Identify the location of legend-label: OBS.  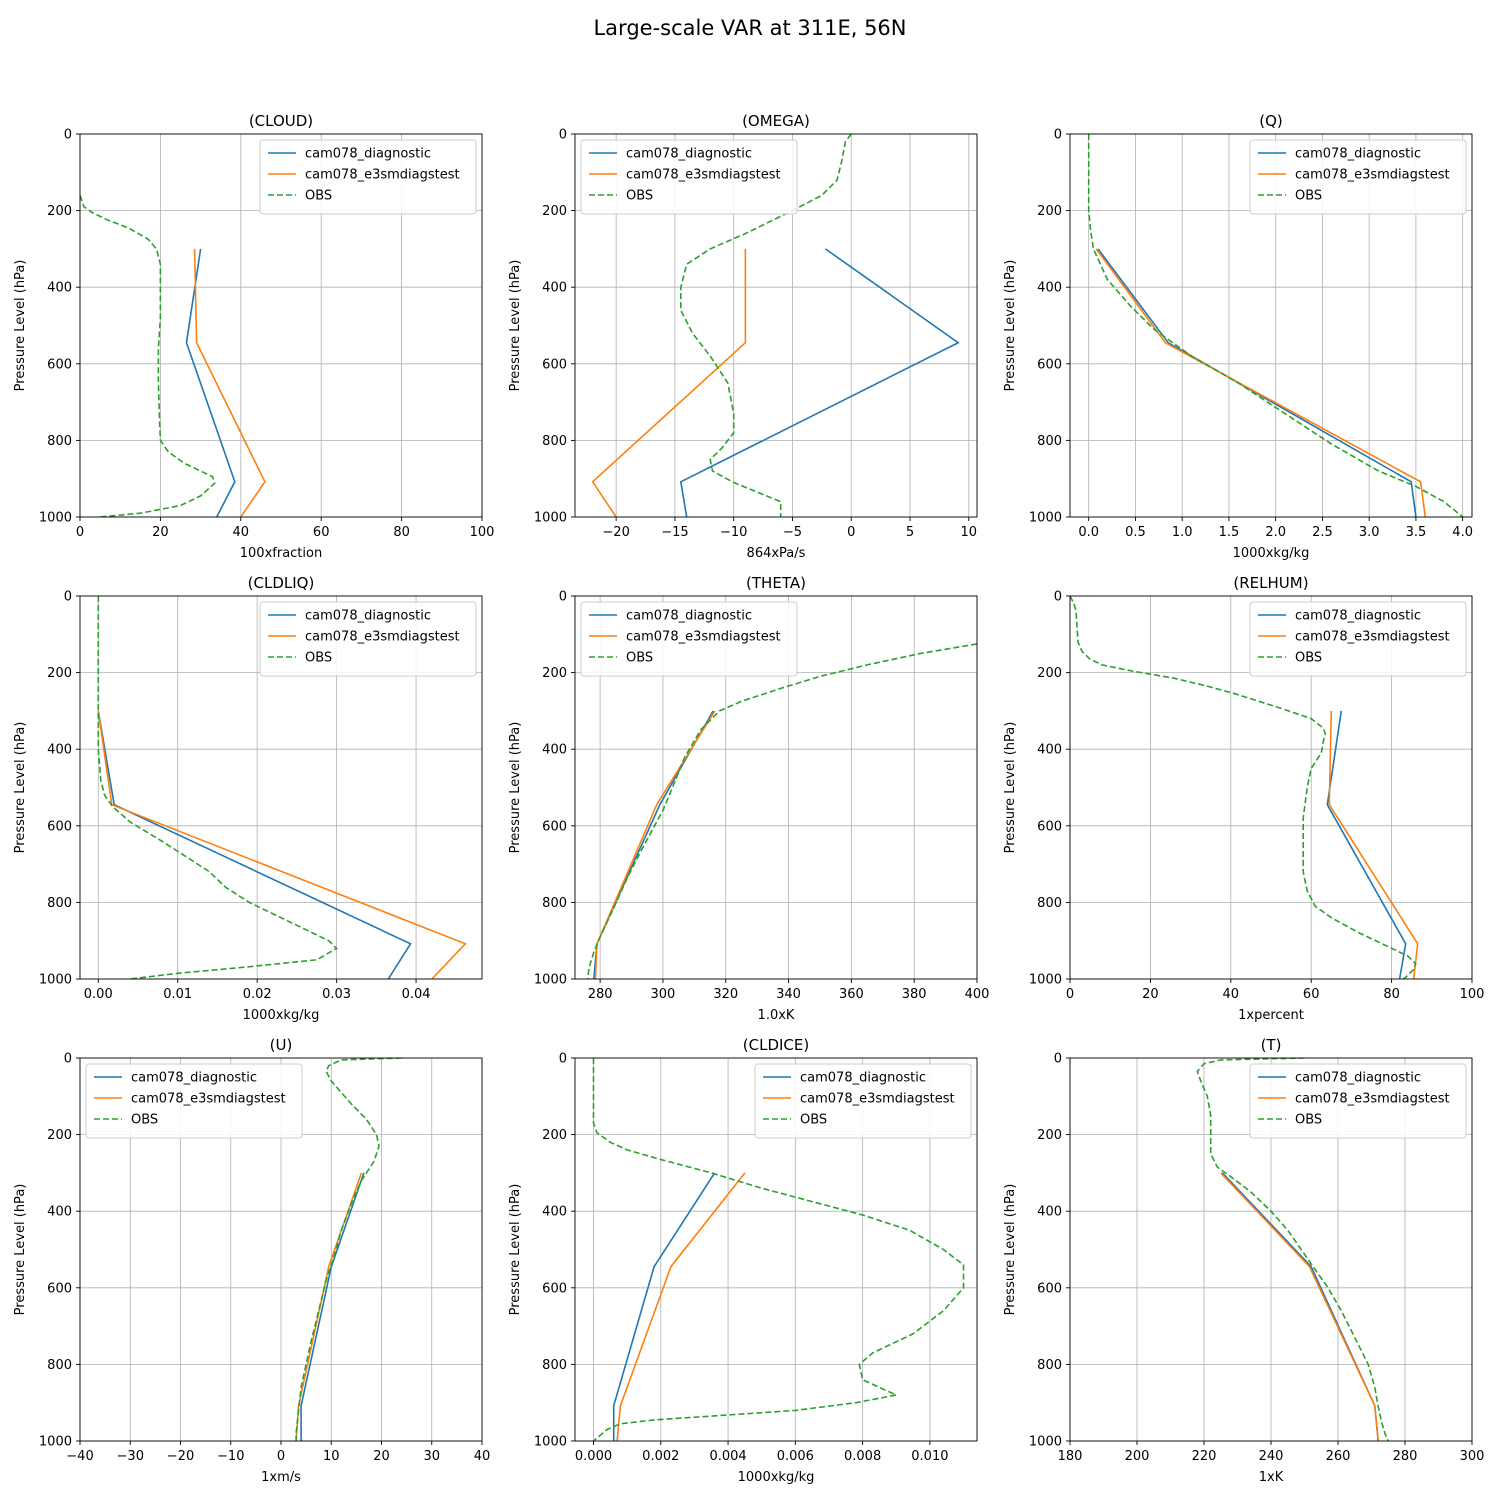
(1308, 658).